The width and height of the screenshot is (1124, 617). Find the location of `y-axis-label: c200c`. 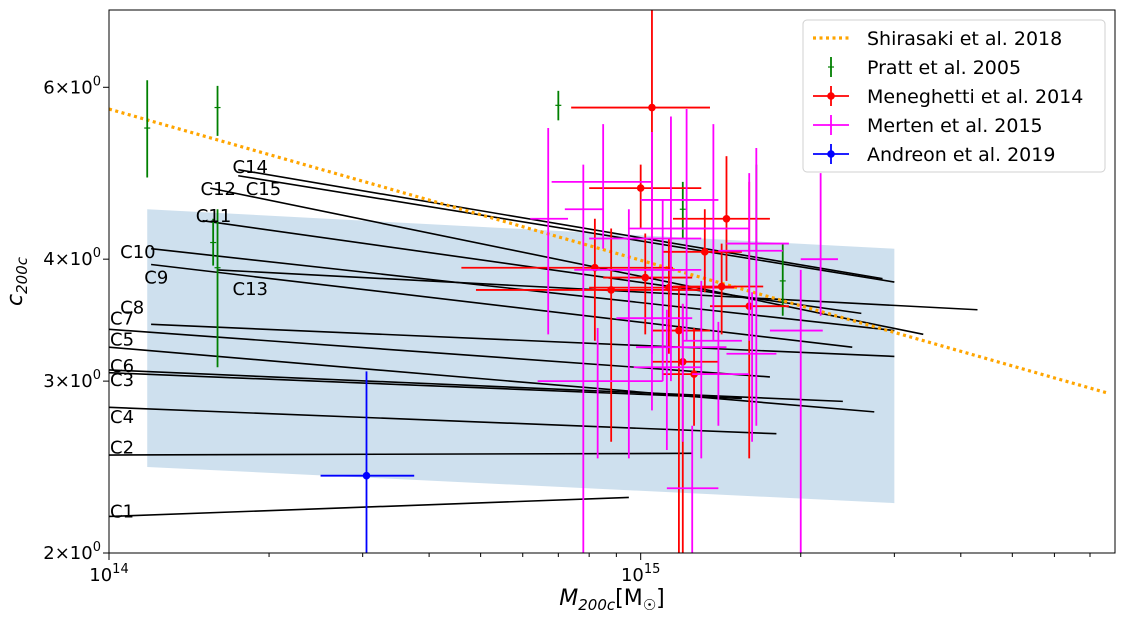

y-axis-label: c200c is located at coordinates (17, 281).